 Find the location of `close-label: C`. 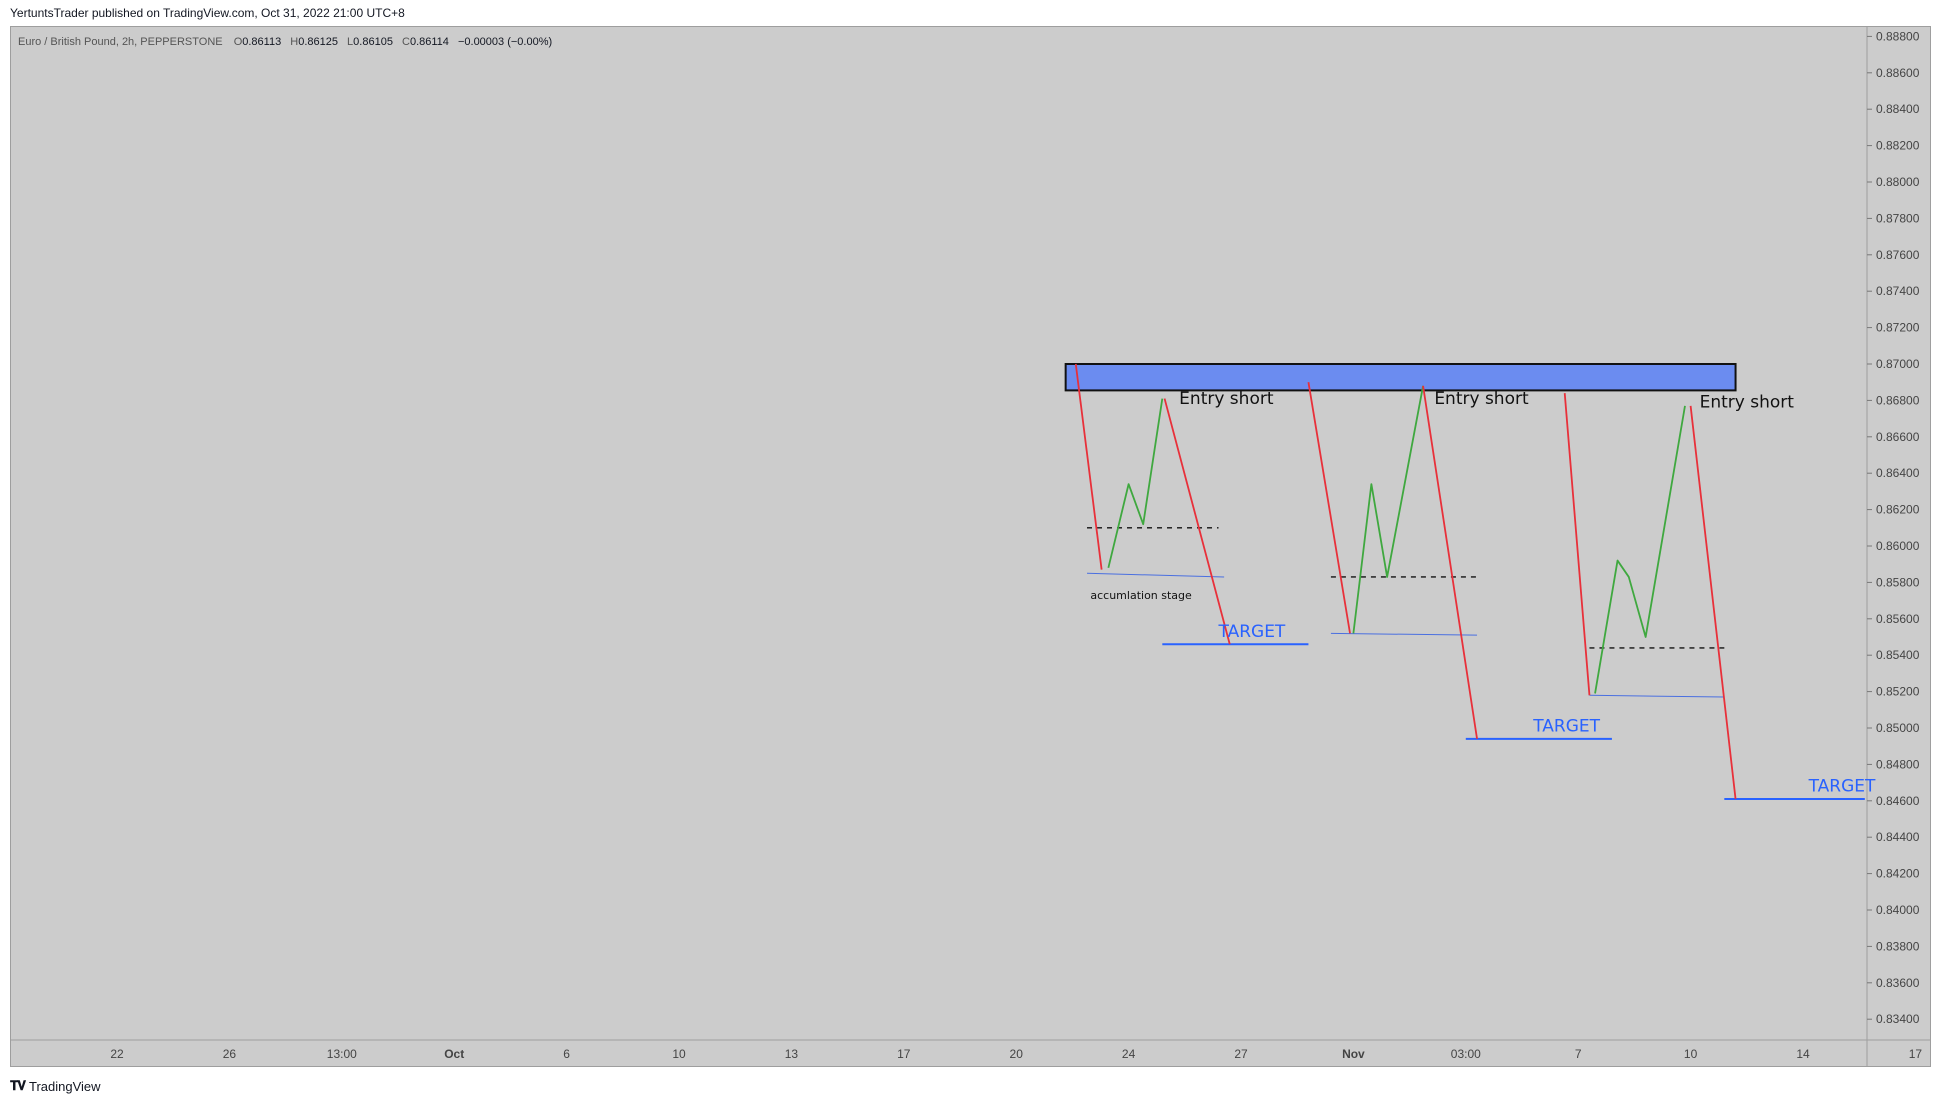

close-label: C is located at coordinates (406, 42).